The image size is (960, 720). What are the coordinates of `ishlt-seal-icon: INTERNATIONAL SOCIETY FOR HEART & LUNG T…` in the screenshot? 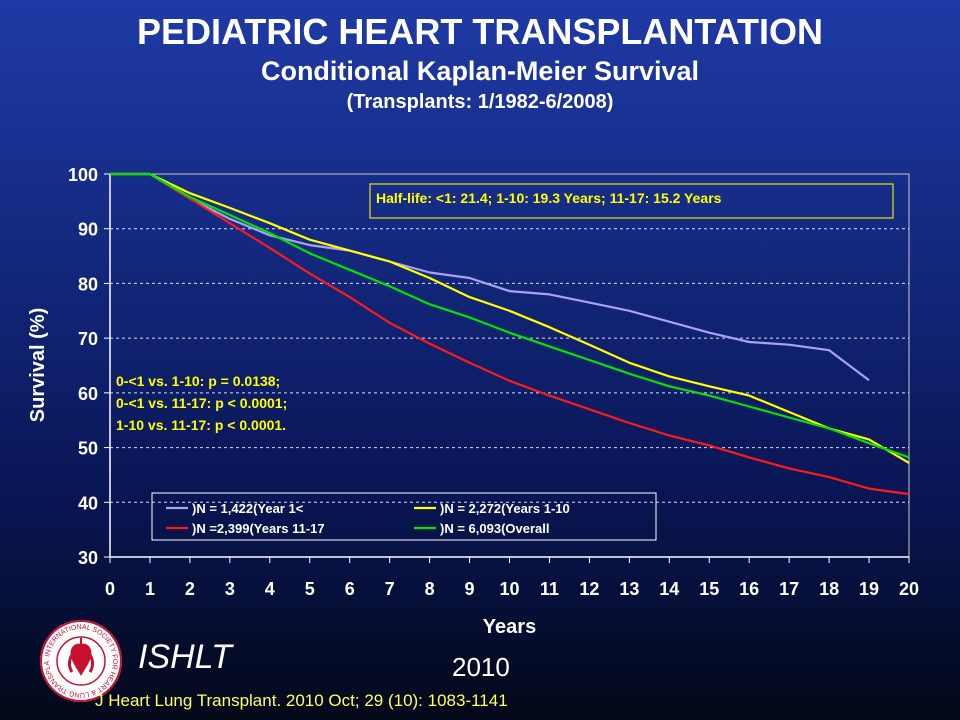 It's located at (78, 657).